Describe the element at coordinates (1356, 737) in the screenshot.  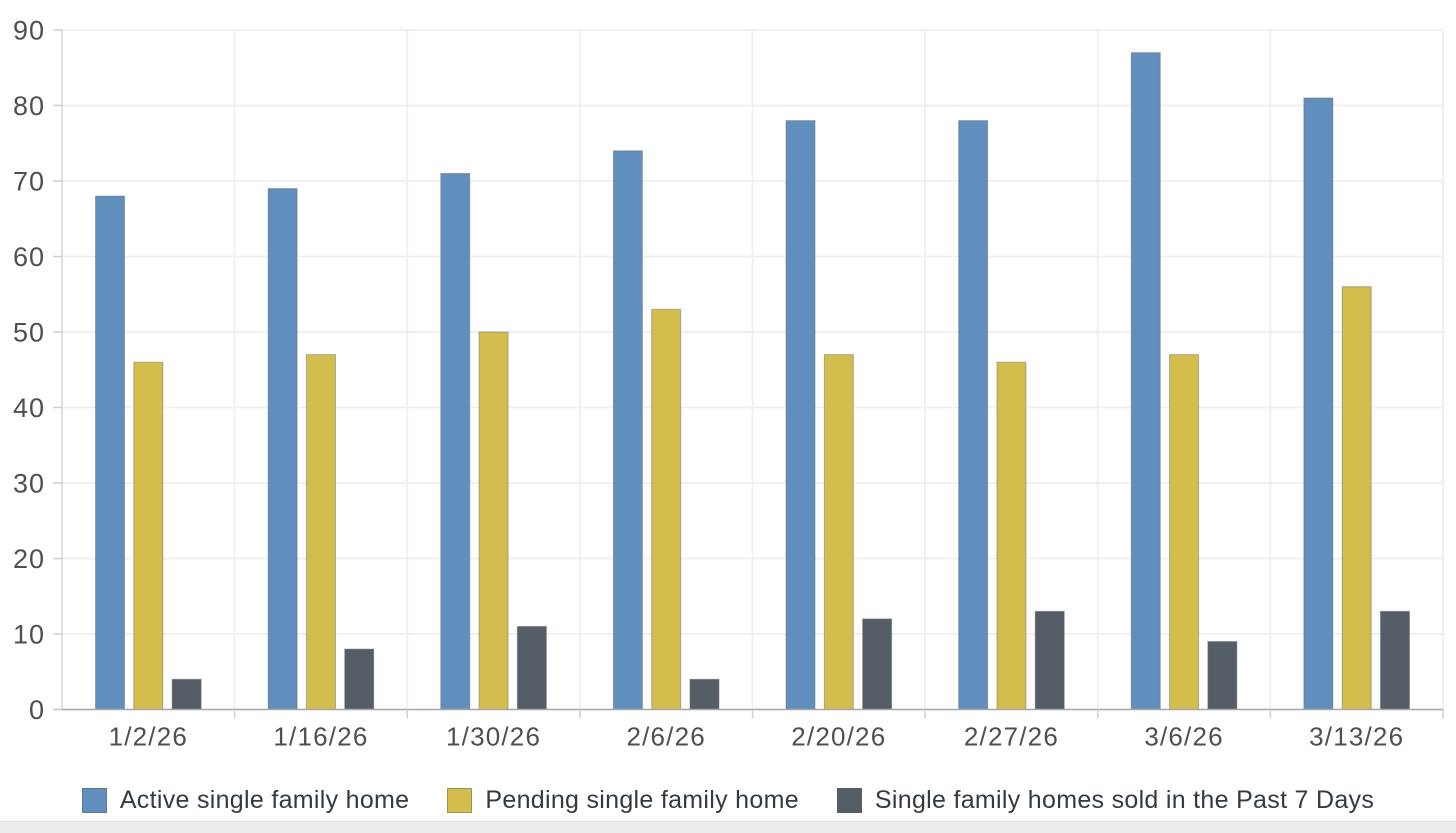
I see `x-axis-label-3/13/26: 3/13/26` at that location.